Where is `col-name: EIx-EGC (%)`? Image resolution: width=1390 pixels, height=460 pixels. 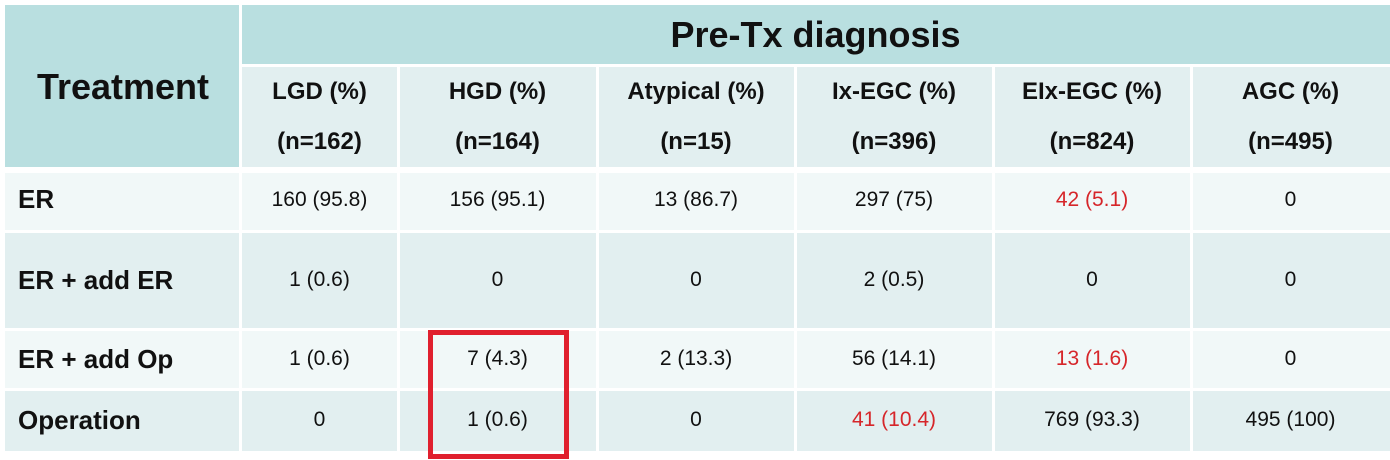 col-name: EIx-EGC (%) is located at coordinates (1091, 91).